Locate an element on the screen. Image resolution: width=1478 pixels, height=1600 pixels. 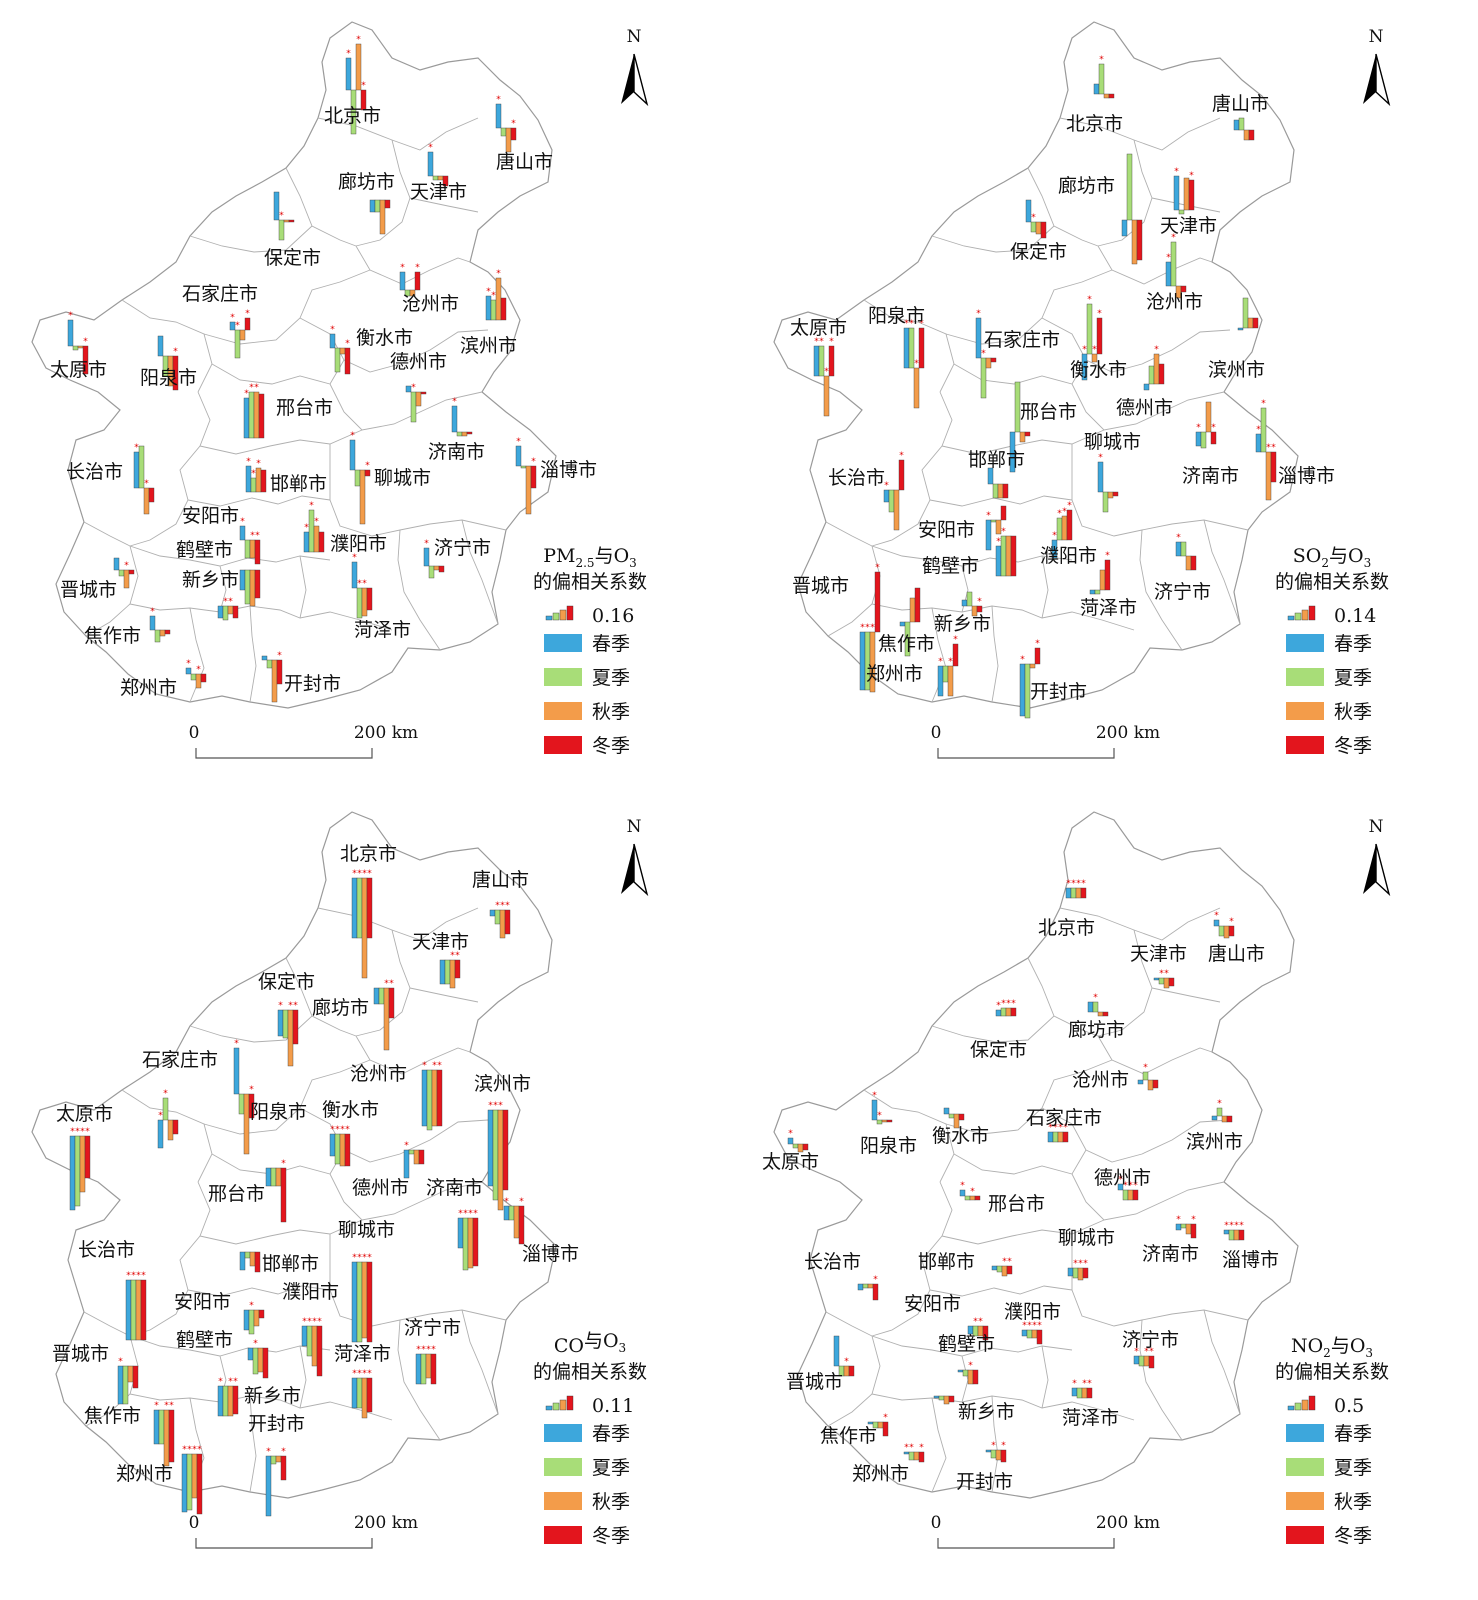
city-label: 聊城市 is located at coordinates (366, 1230).